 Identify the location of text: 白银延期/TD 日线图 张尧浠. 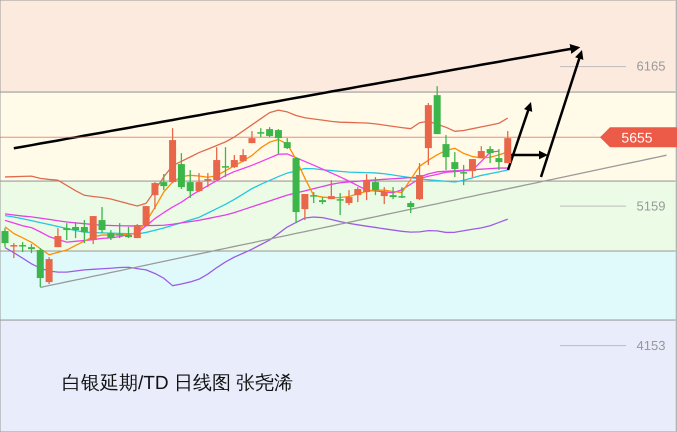
(178, 383).